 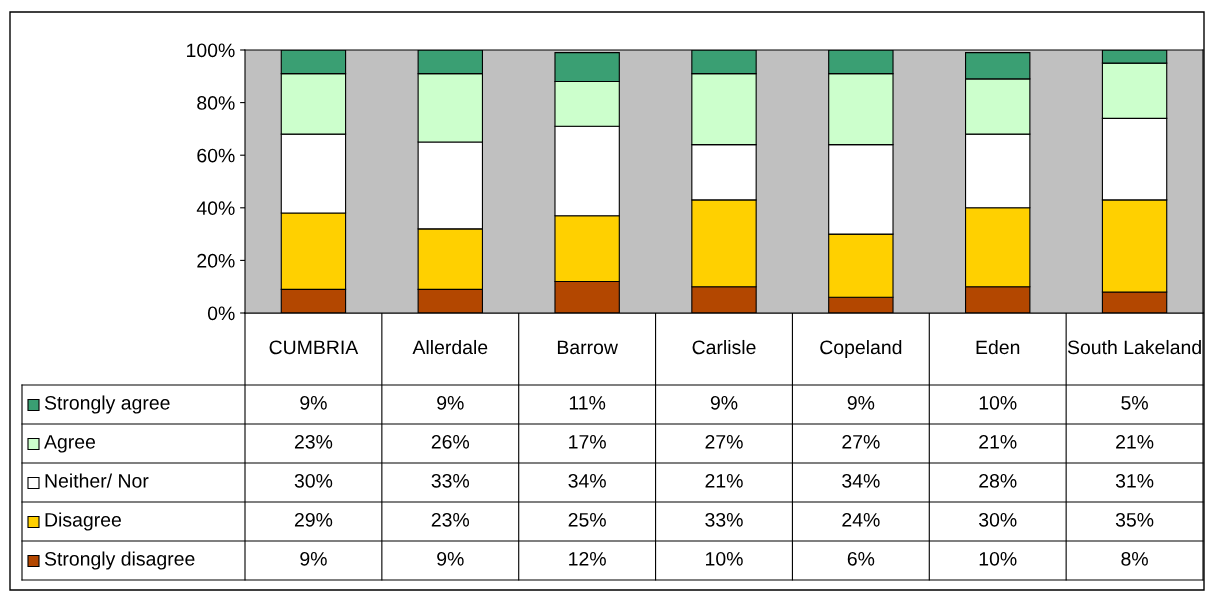 What do you see at coordinates (313, 519) in the screenshot?
I see `data-label: 29%` at bounding box center [313, 519].